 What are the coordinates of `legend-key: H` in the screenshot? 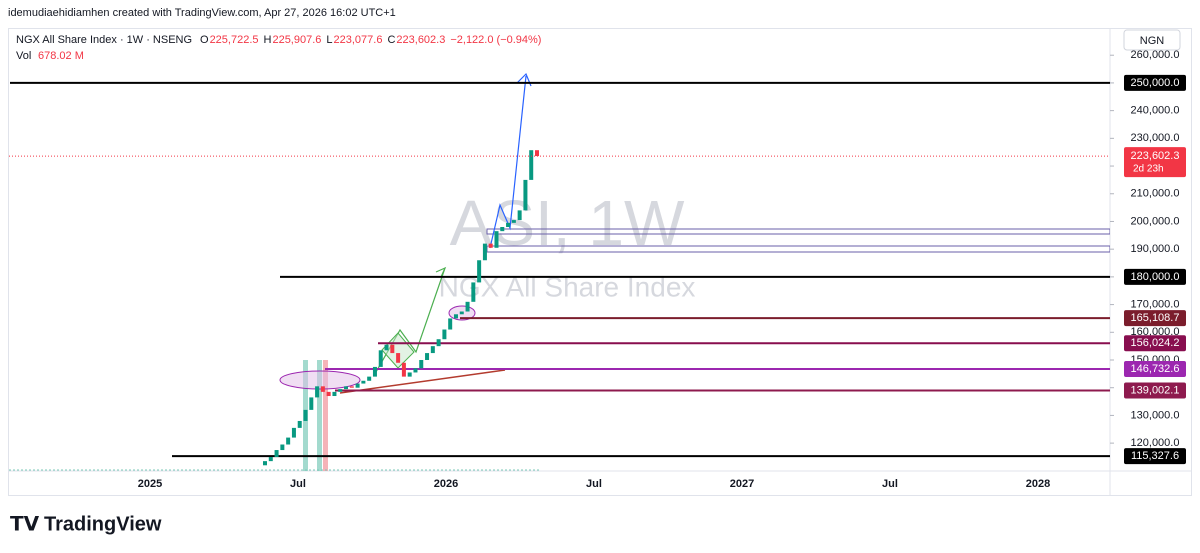 It's located at (268, 40).